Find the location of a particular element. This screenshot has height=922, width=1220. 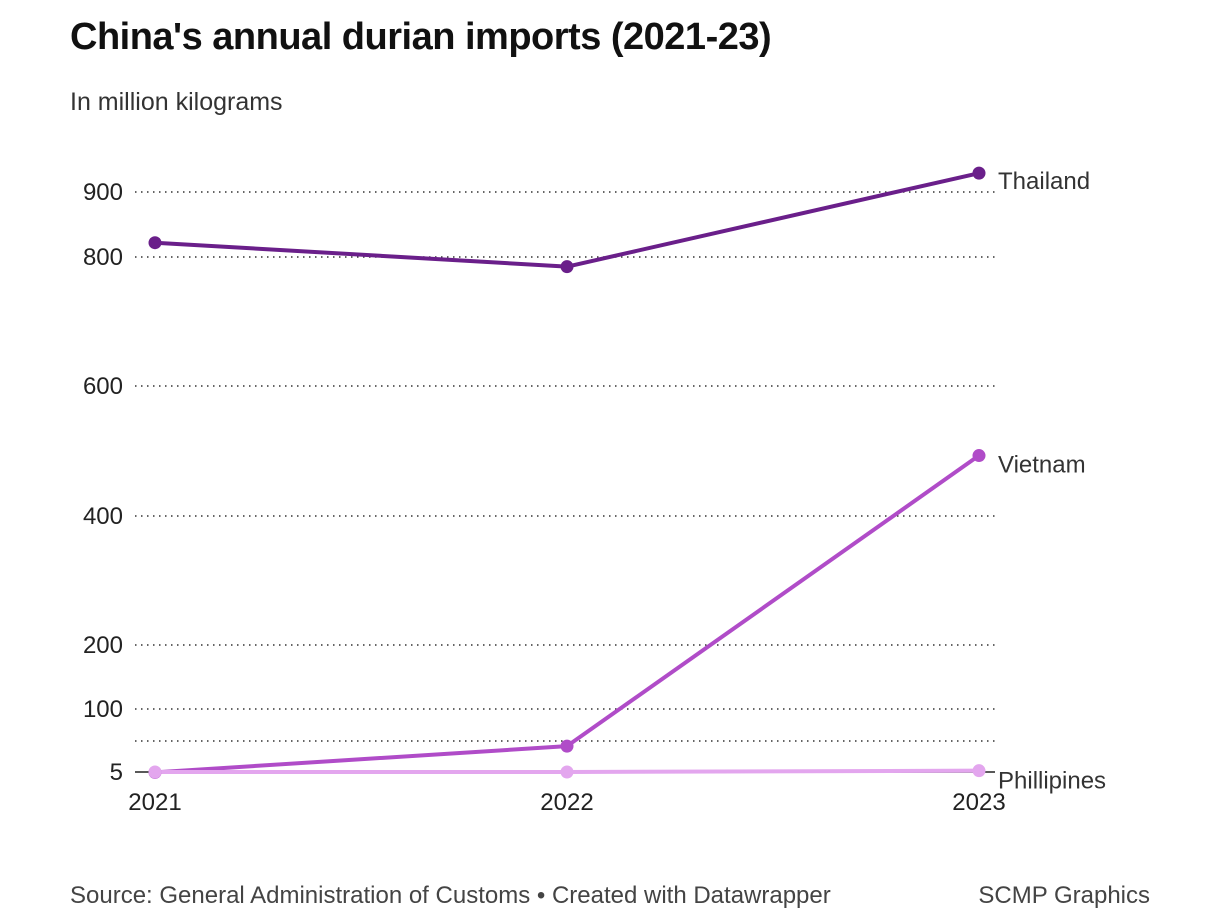

x-axis-ticks: 2021 2022 2023 is located at coordinates (566, 802).